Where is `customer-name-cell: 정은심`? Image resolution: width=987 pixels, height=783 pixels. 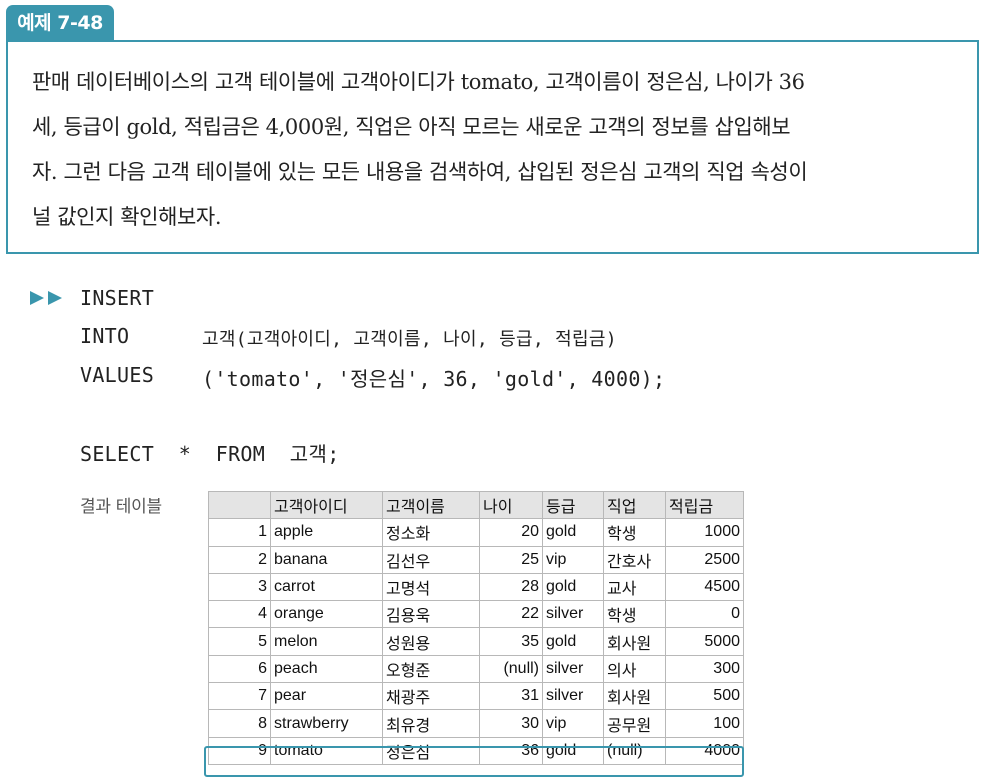
customer-name-cell: 정은심 is located at coordinates (431, 750).